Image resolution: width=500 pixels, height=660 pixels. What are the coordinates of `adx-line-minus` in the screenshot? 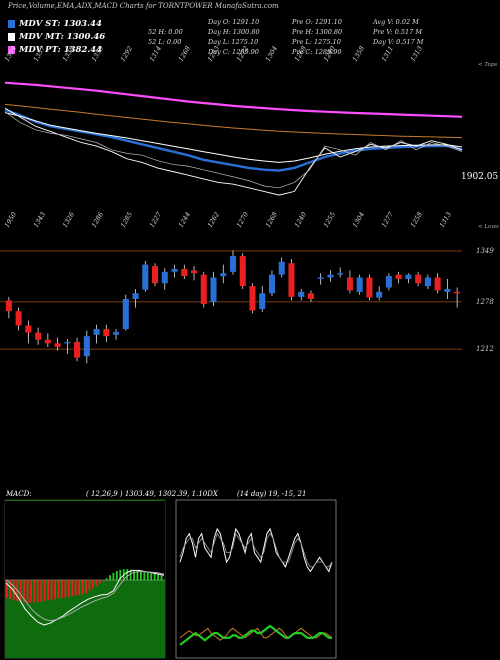 It's located at (256, 634).